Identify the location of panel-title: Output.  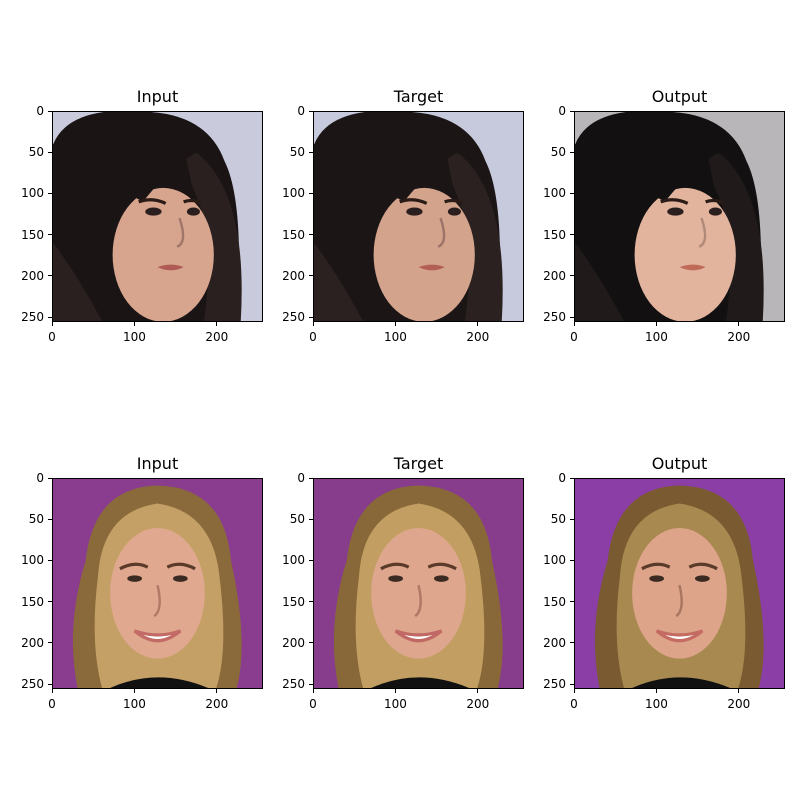
(679, 463).